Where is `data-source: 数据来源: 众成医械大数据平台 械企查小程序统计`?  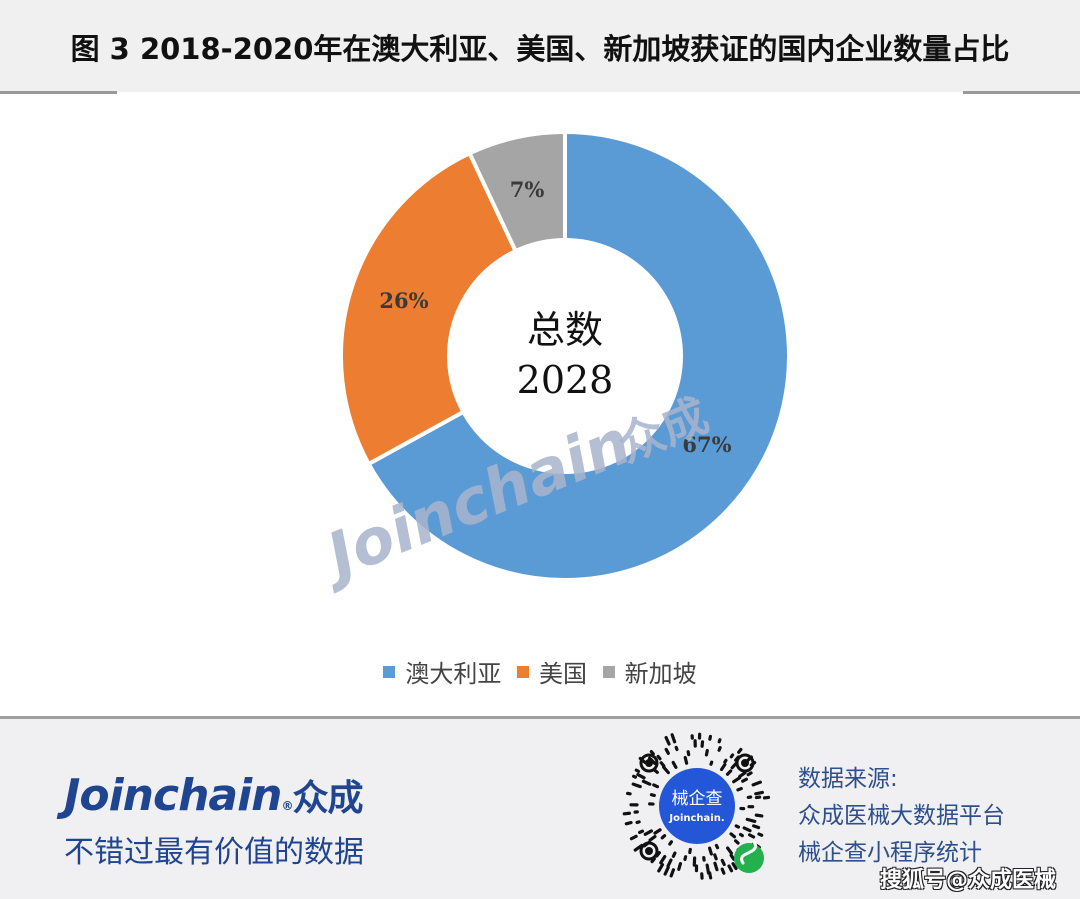
data-source: 数据来源: 众成医械大数据平台 械企查小程序统计 is located at coordinates (901, 816).